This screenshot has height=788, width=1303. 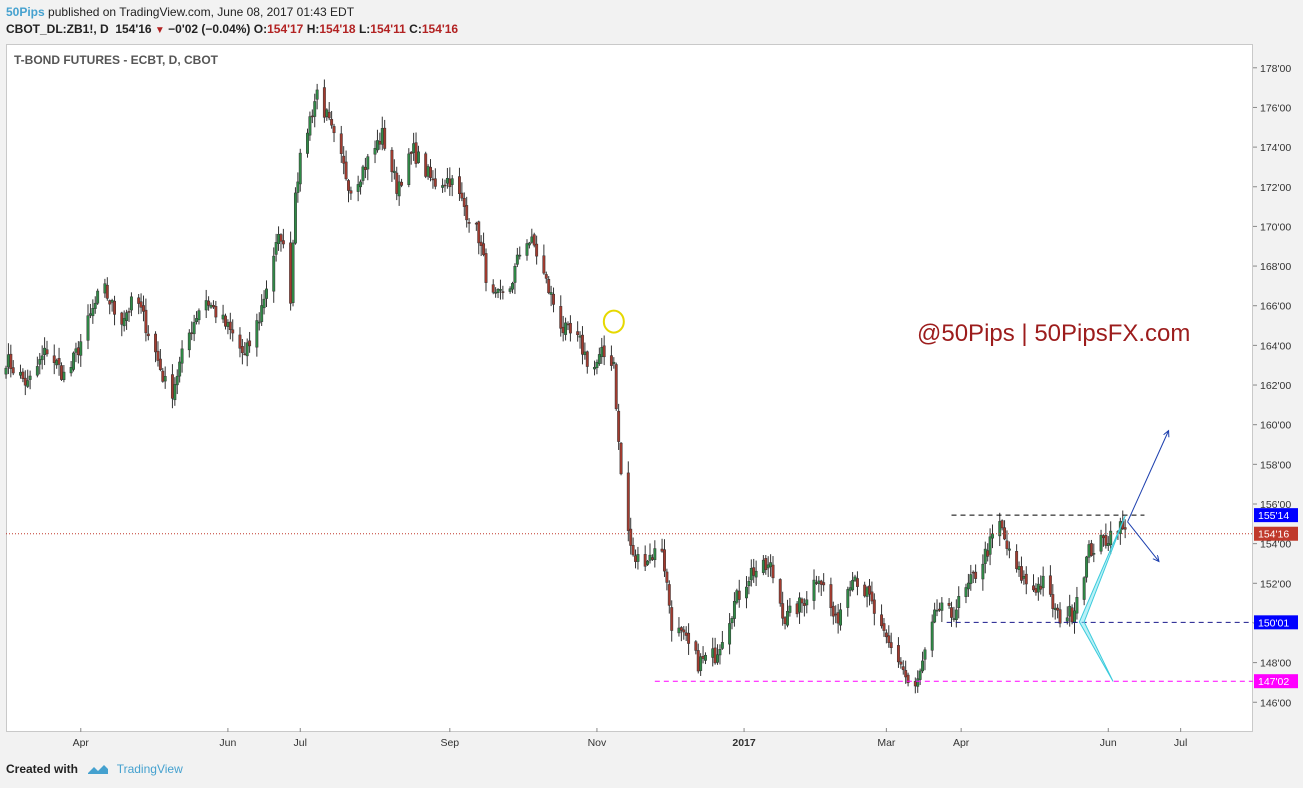 What do you see at coordinates (313, 29) in the screenshot?
I see `high-label: H:` at bounding box center [313, 29].